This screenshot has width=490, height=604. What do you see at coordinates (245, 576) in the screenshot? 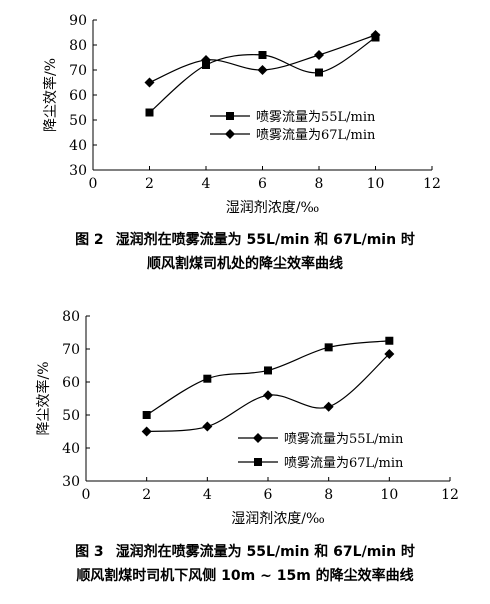
I see `figure-3-caption-line2: 顺风割煤时司机下风侧 10m ~ 15m 的降尘效率曲线` at bounding box center [245, 576].